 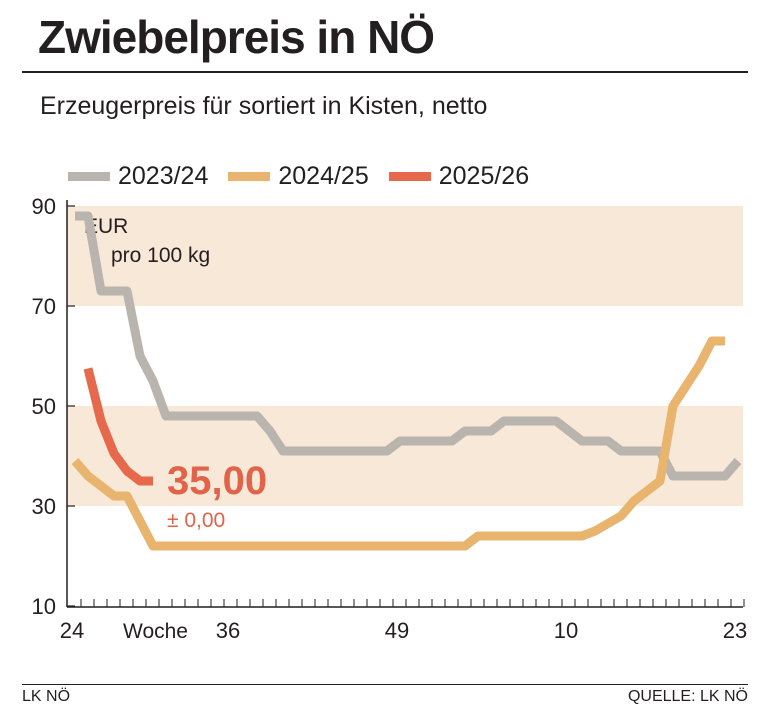 What do you see at coordinates (163, 176) in the screenshot?
I see `legend-label: 2023/24` at bounding box center [163, 176].